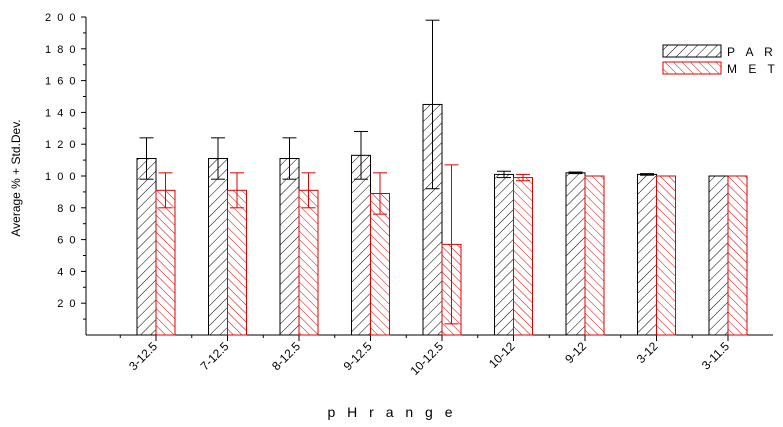 This screenshot has width=783, height=427. I want to click on x-tick-label: 9-12.5, so click(358, 356).